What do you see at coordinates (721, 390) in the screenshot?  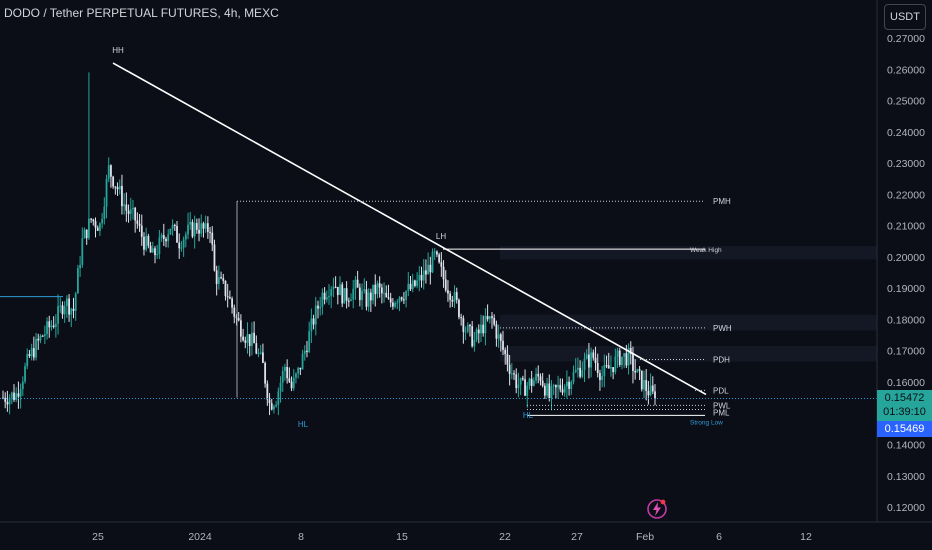 I see `level-label: PDL` at bounding box center [721, 390].